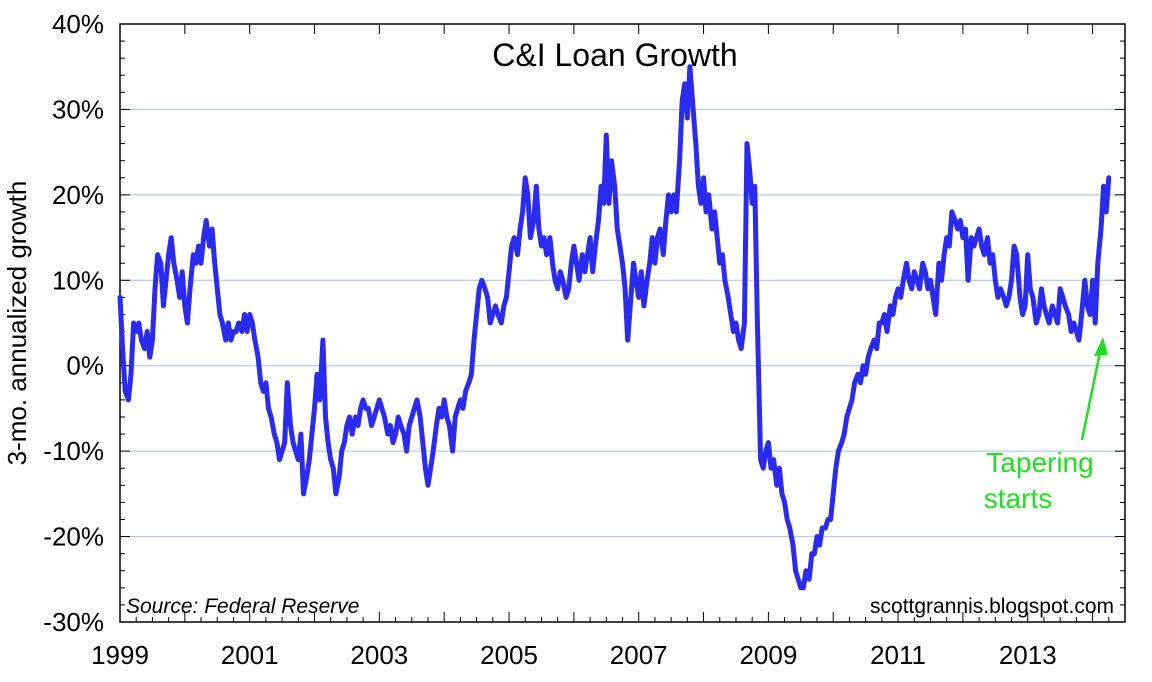 The width and height of the screenshot is (1152, 682). I want to click on y-tick-labels: 40% 30% 20% 10% 0% -10% -20% -30%, so click(73, 323).